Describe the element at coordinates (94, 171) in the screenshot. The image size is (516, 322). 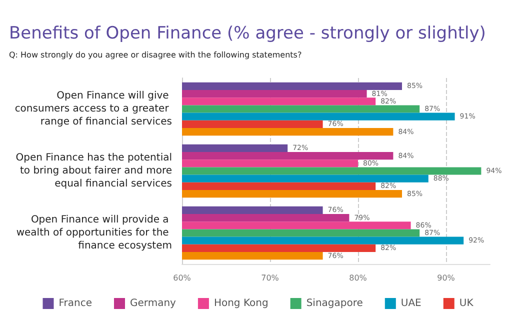
I see `y-tick-label: Open Finance has the potential to bring about fairer and more equal financial services` at that location.